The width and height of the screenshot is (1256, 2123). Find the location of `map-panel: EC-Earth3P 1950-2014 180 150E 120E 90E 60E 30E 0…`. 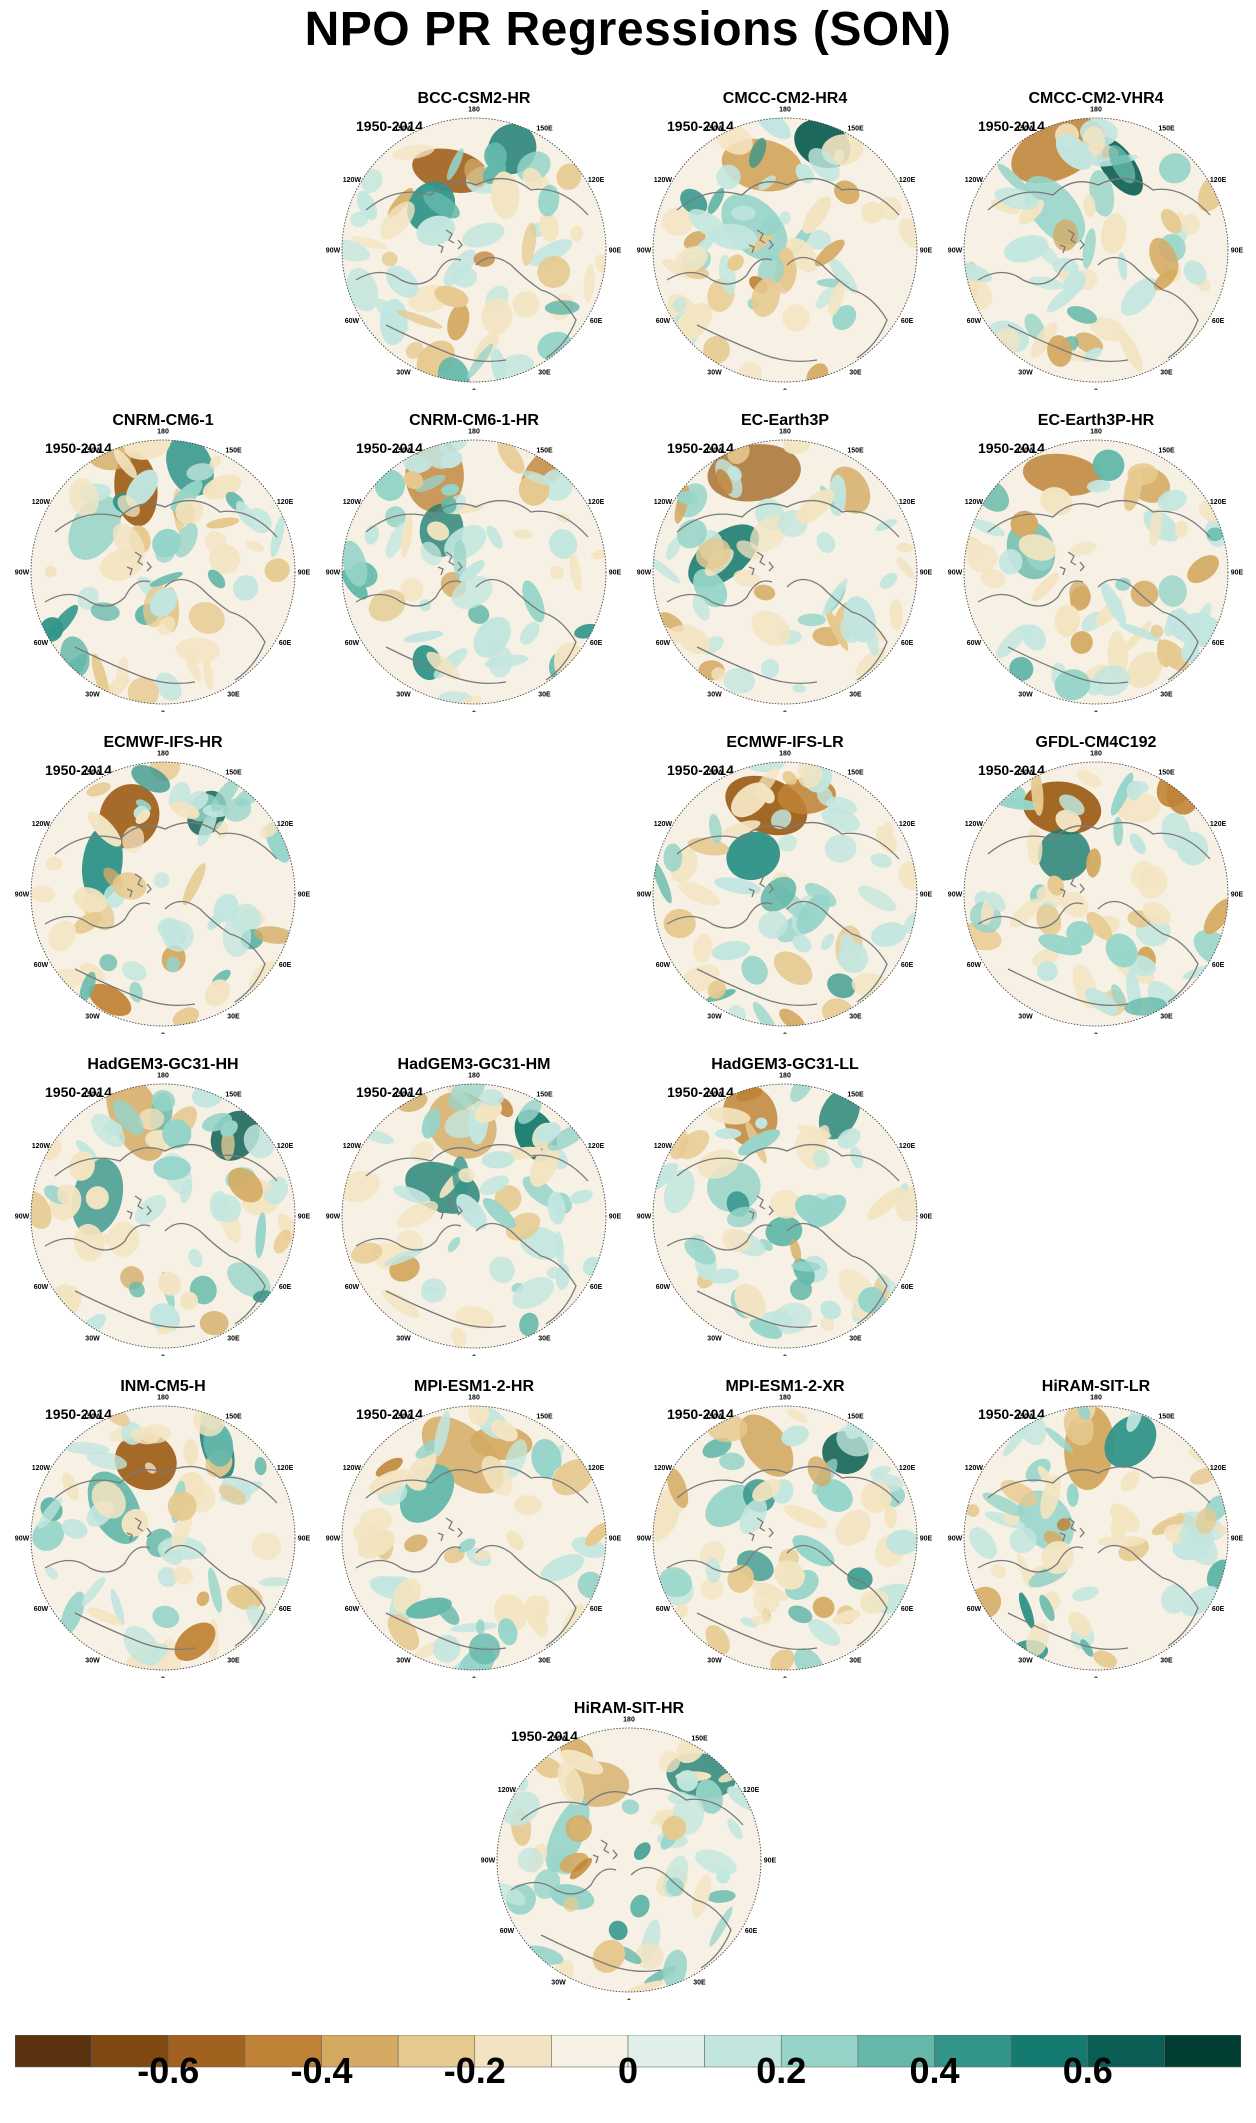

map-panel: EC-Earth3P 1950-2014 180 150E 120E 90E 60E 30E 0… is located at coordinates (785, 562).